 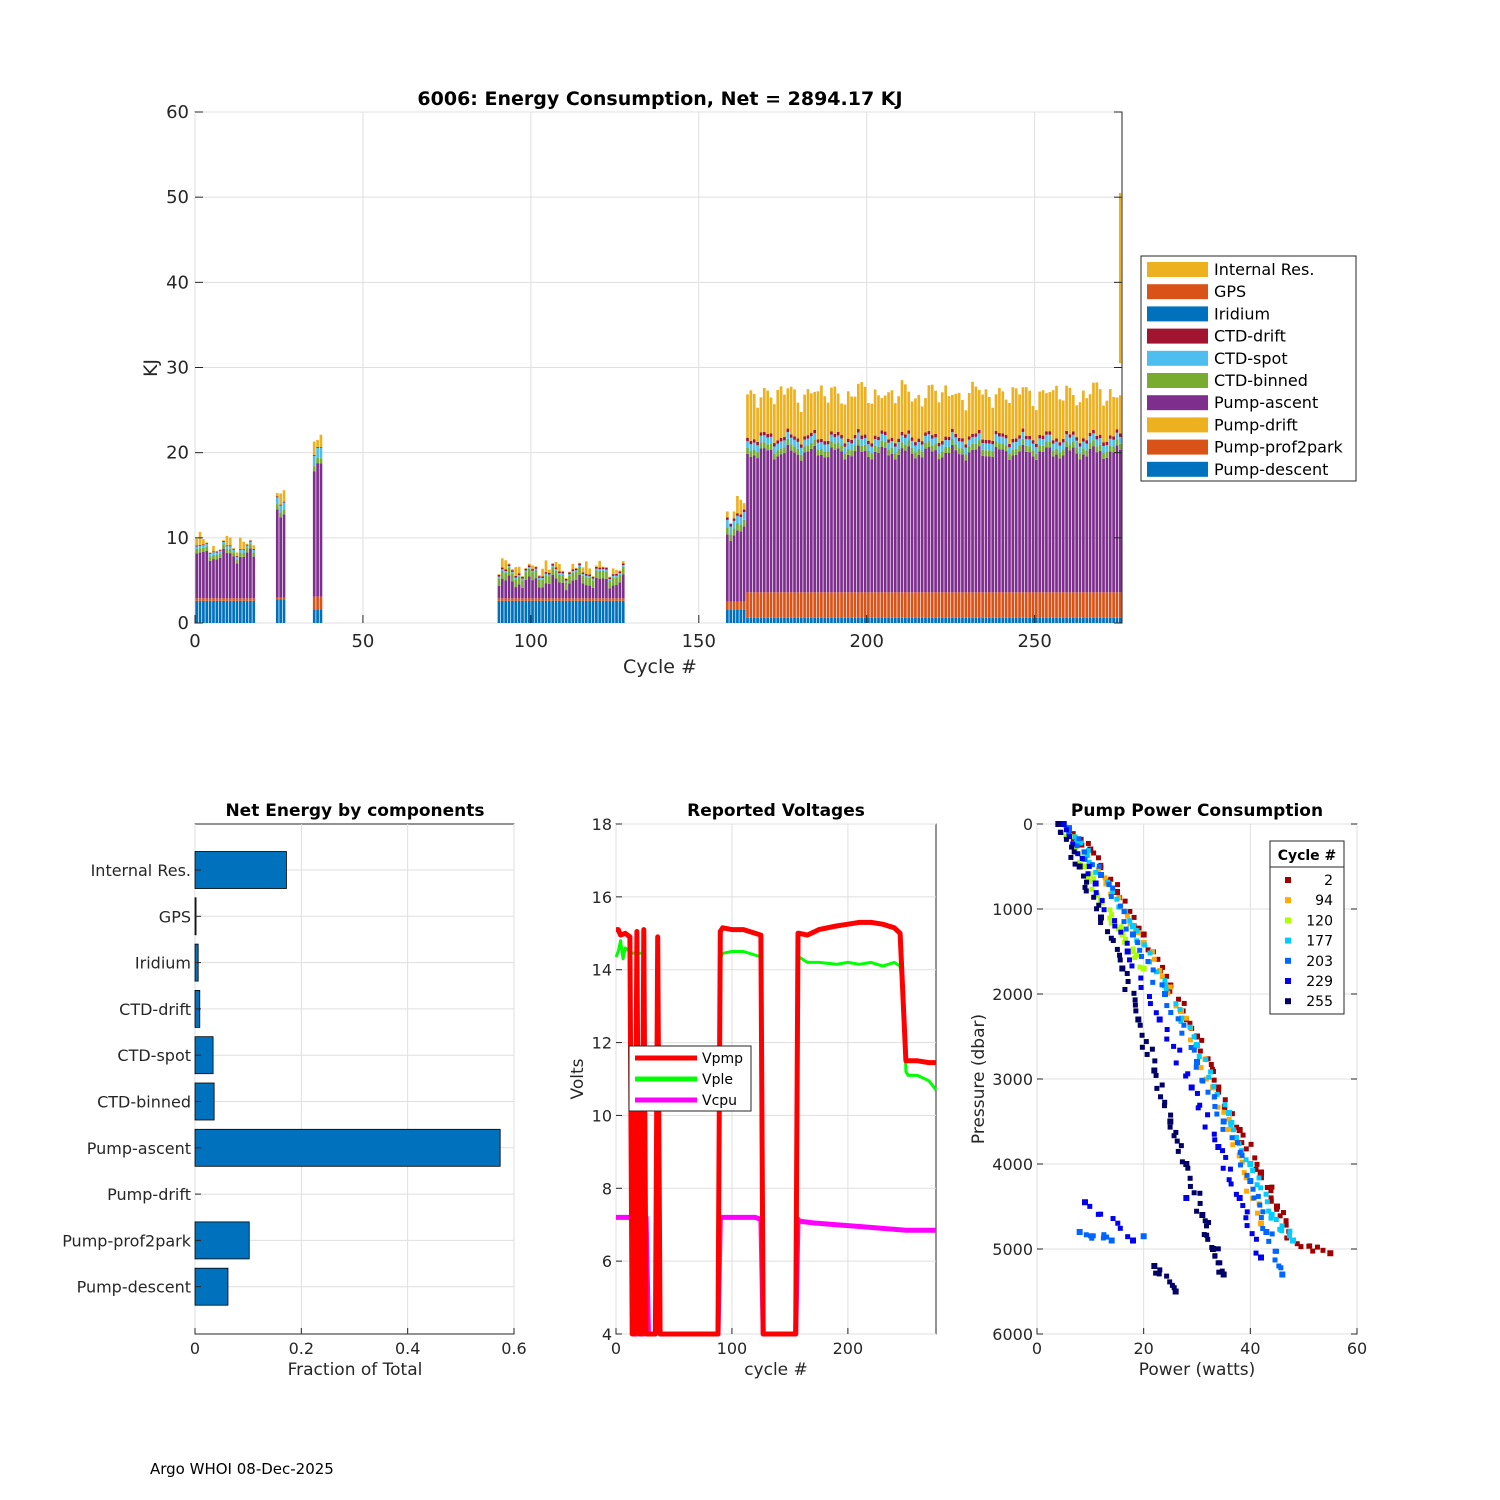 I want to click on energy-ytick-label: 0, so click(x=183, y=623).